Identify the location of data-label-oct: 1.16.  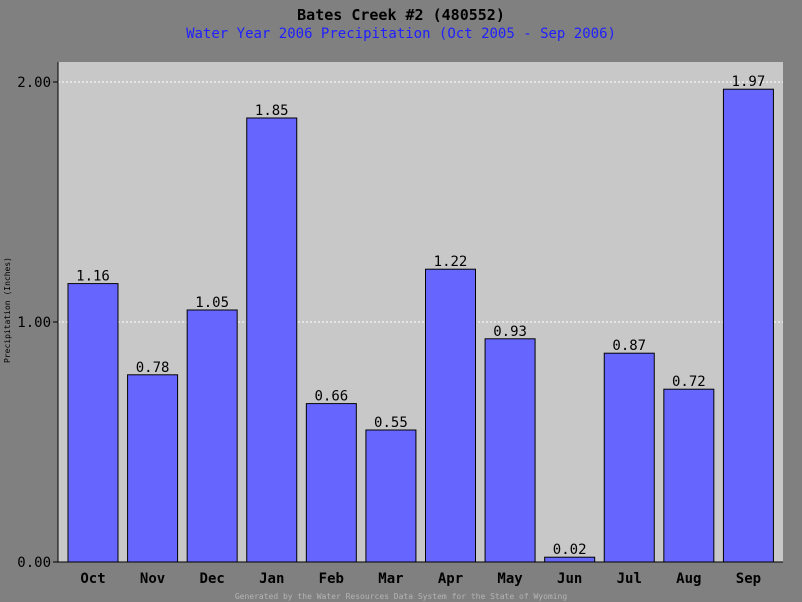
(93, 277).